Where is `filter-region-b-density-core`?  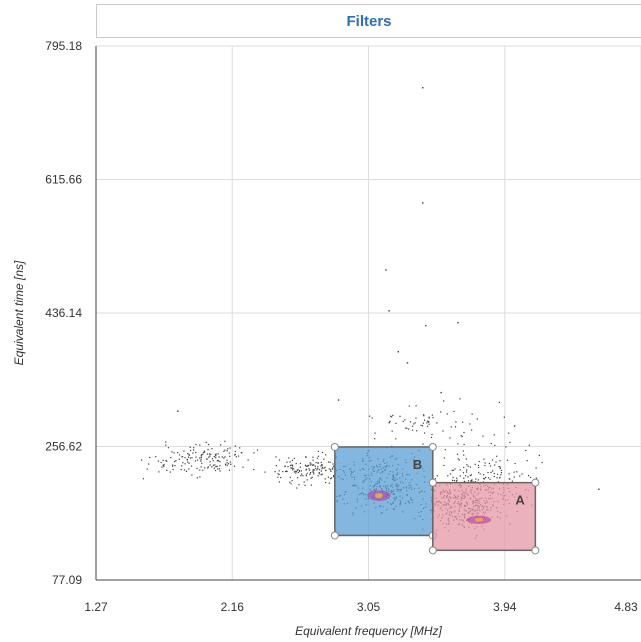
filter-region-b-density-core is located at coordinates (378, 495).